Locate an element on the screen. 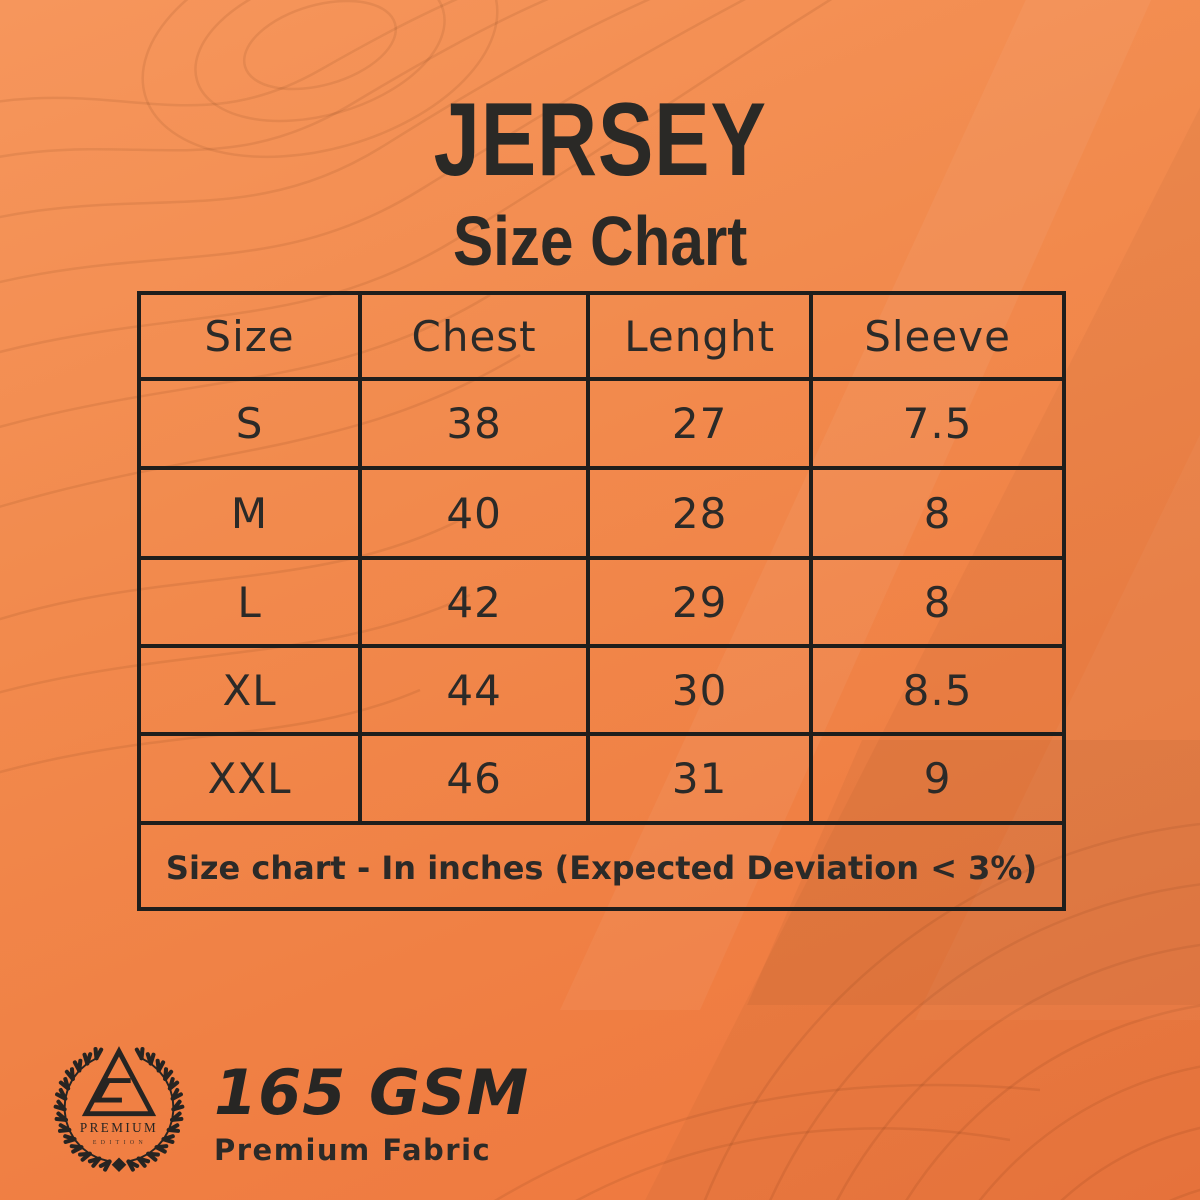 The image size is (1200, 1200). fabric-weight: 165 GSM is located at coordinates (372, 1092).